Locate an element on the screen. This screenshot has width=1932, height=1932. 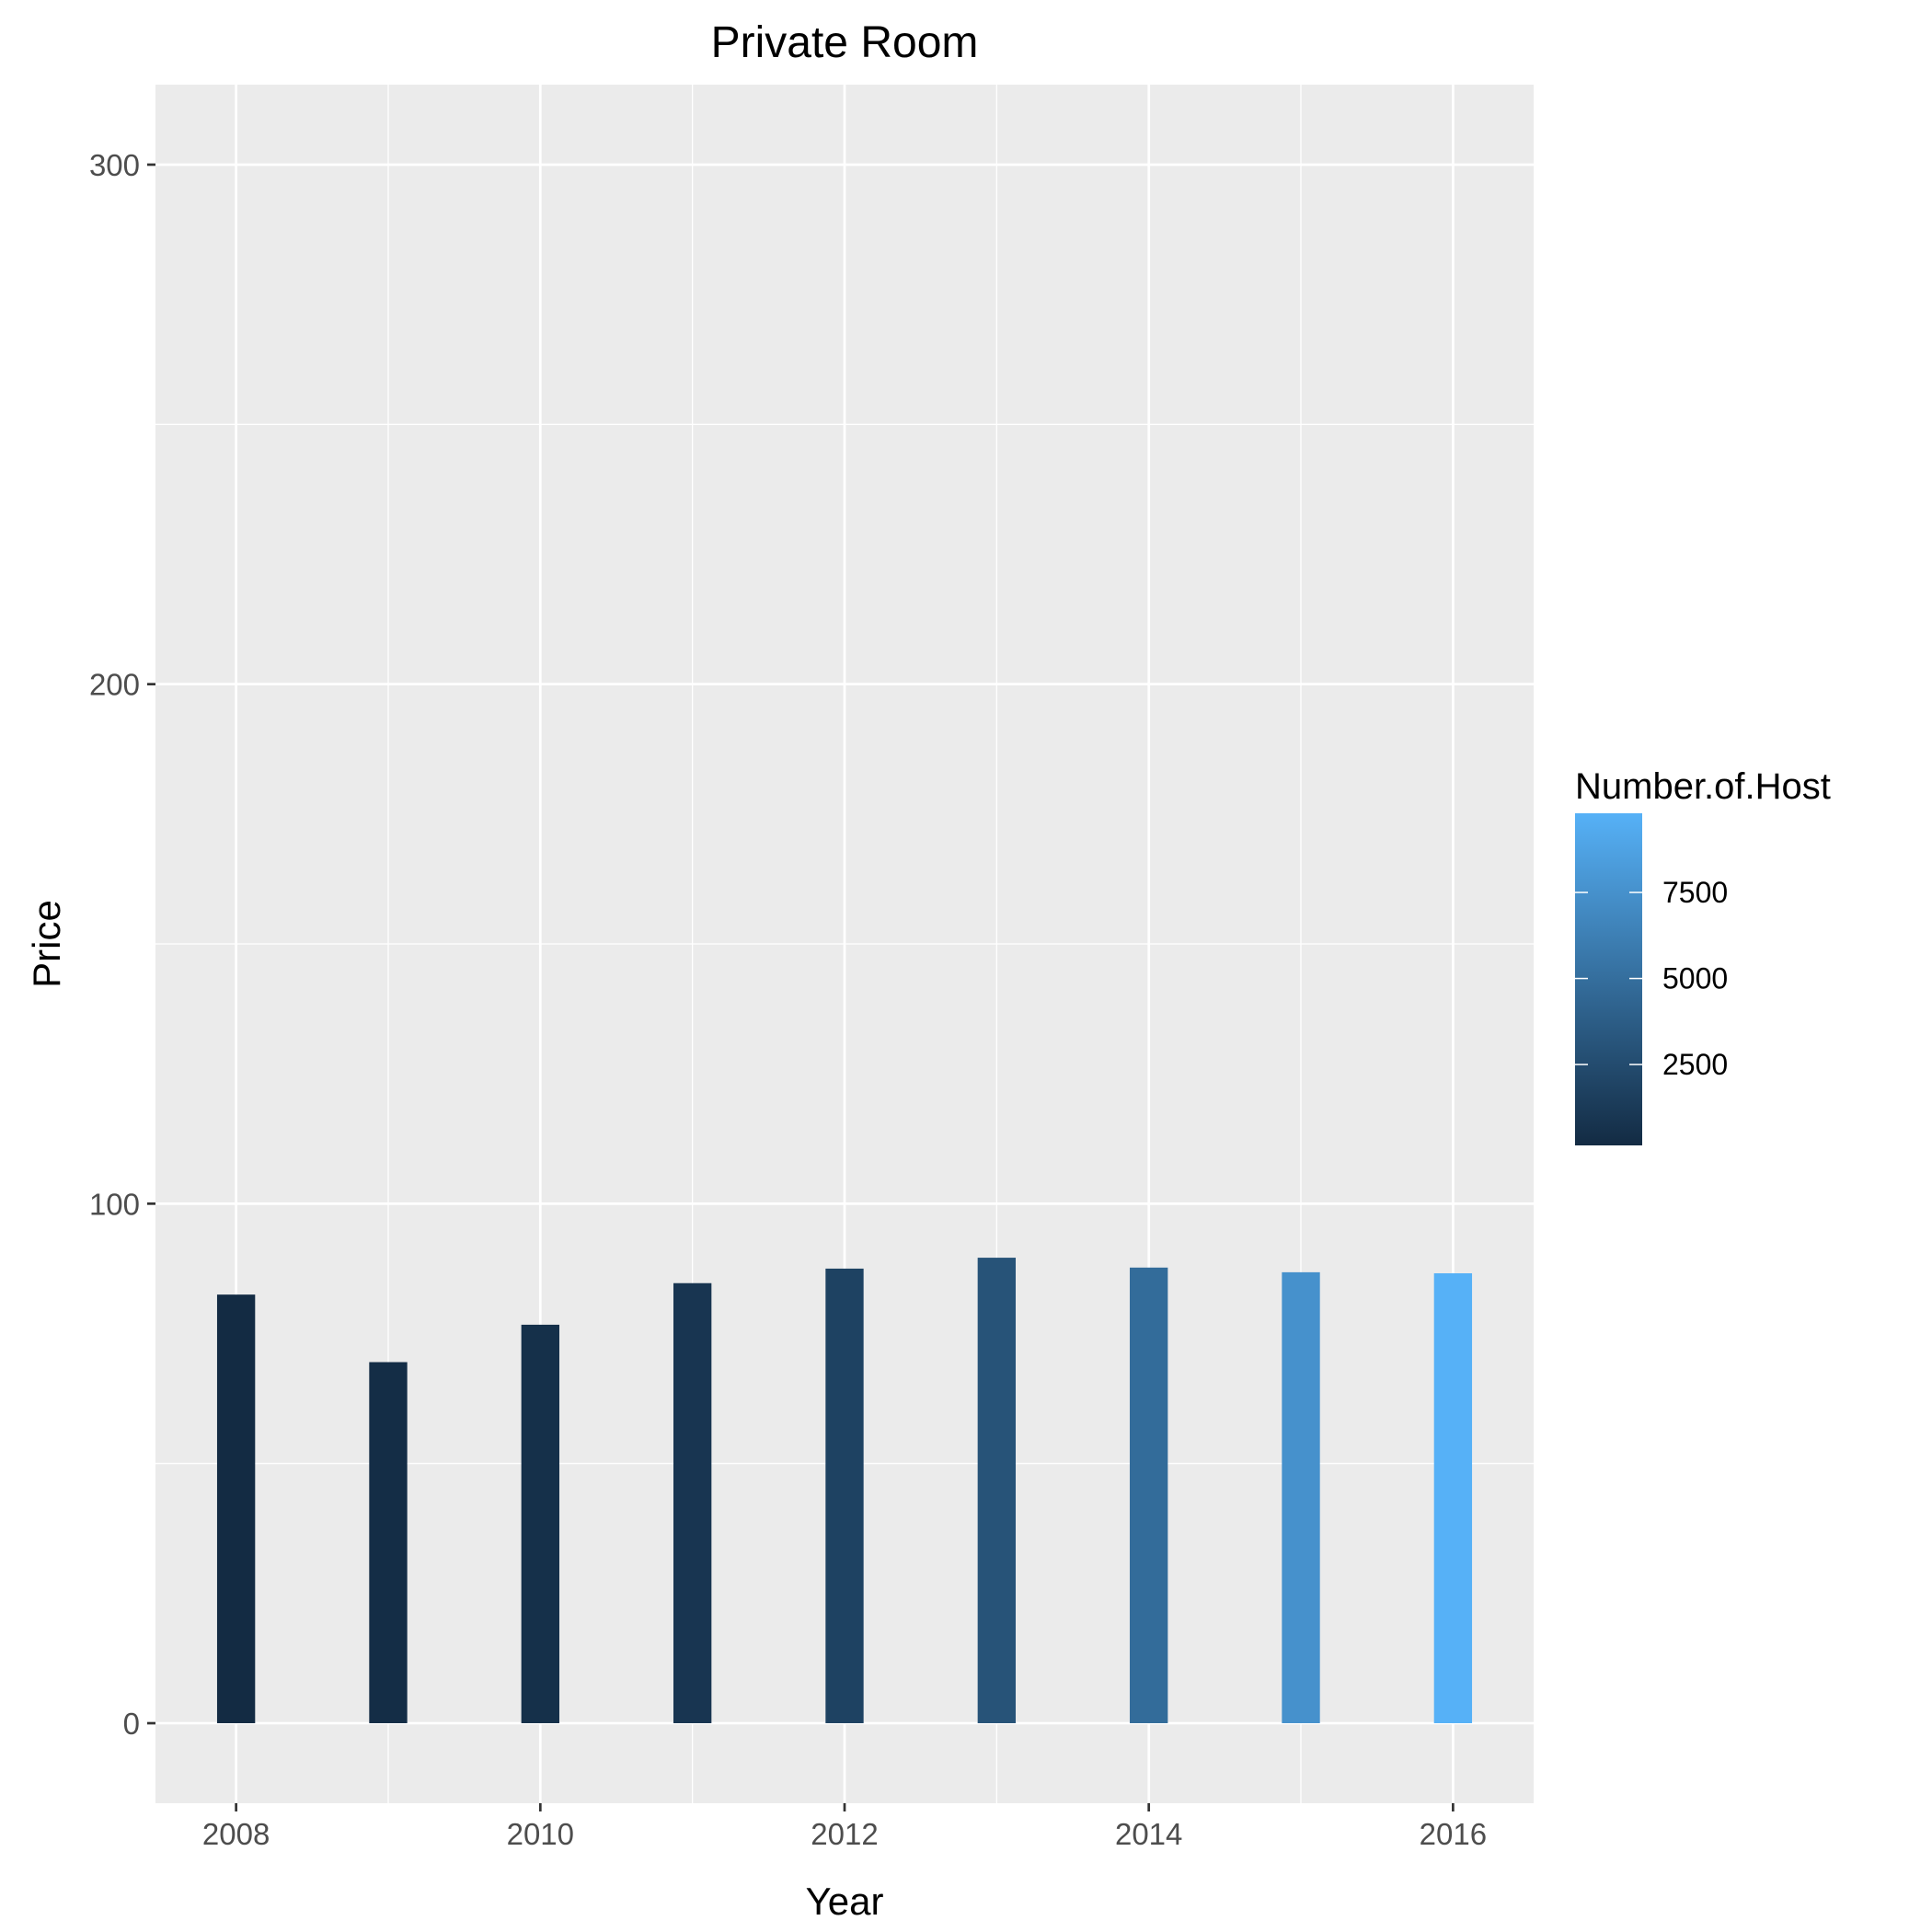
y-tick-label: 0 is located at coordinates (131, 1724).